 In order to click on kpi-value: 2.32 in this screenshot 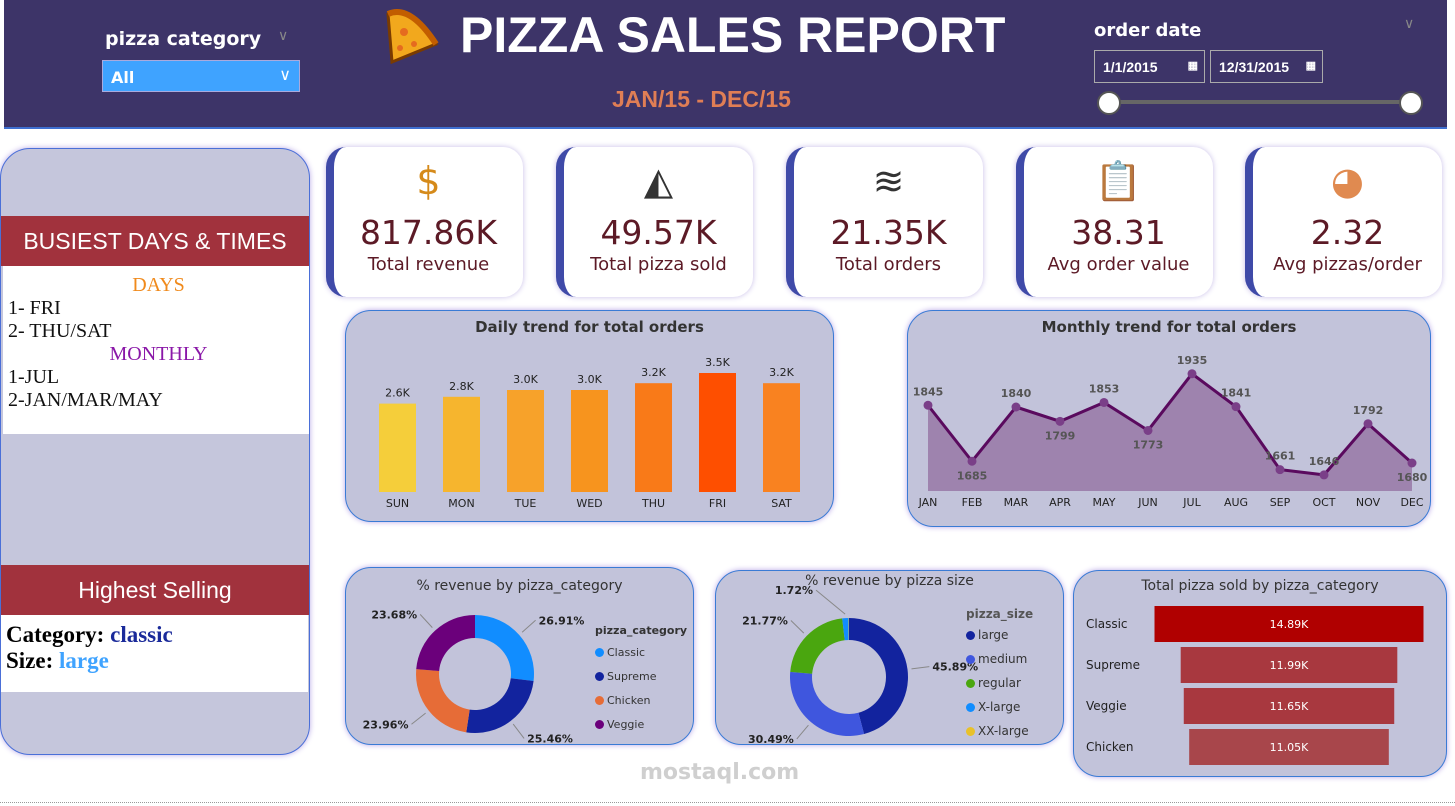, I will do `click(1347, 232)`.